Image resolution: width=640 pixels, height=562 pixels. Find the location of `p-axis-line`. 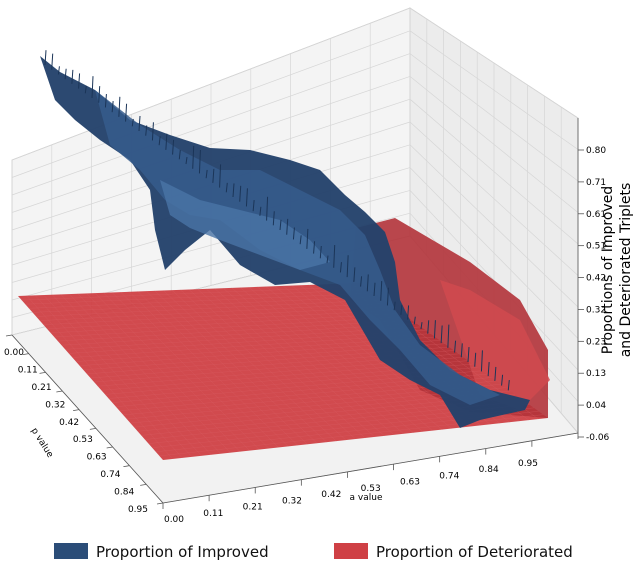

p-axis-line is located at coordinates (87, 419).